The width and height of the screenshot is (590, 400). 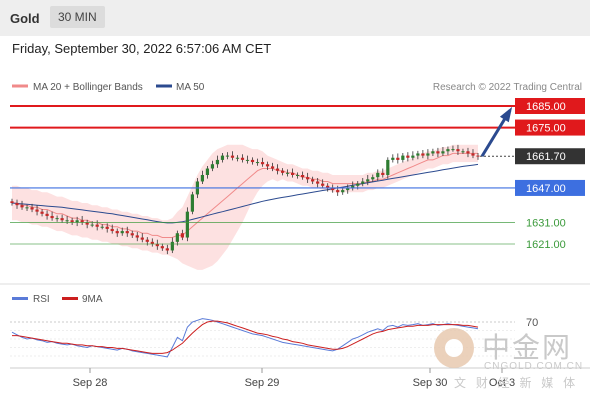 I want to click on watermark-brand: 中金网, so click(x=527, y=347).